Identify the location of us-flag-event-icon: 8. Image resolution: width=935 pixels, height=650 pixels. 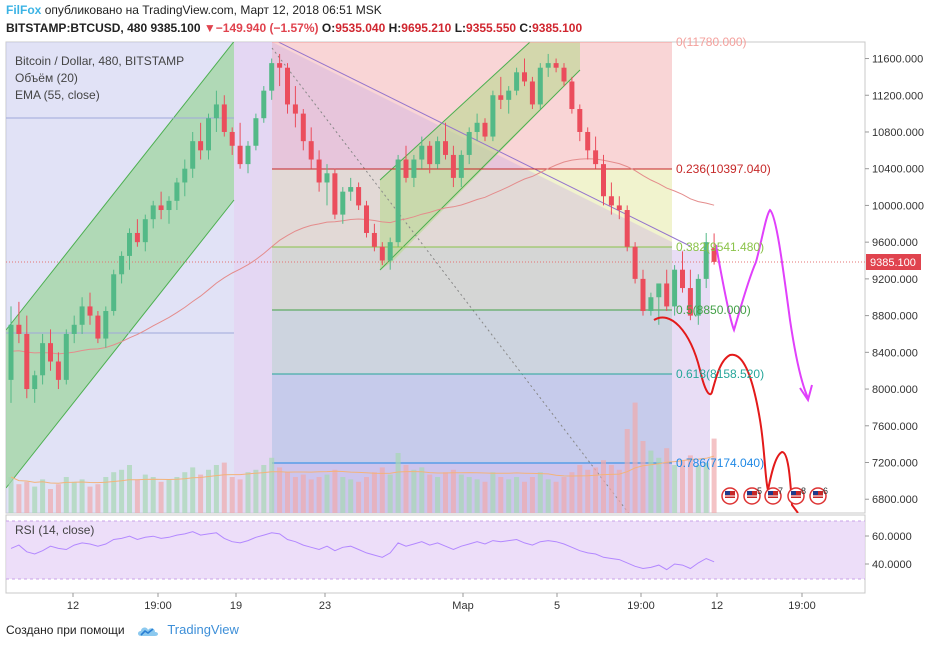
(796, 495).